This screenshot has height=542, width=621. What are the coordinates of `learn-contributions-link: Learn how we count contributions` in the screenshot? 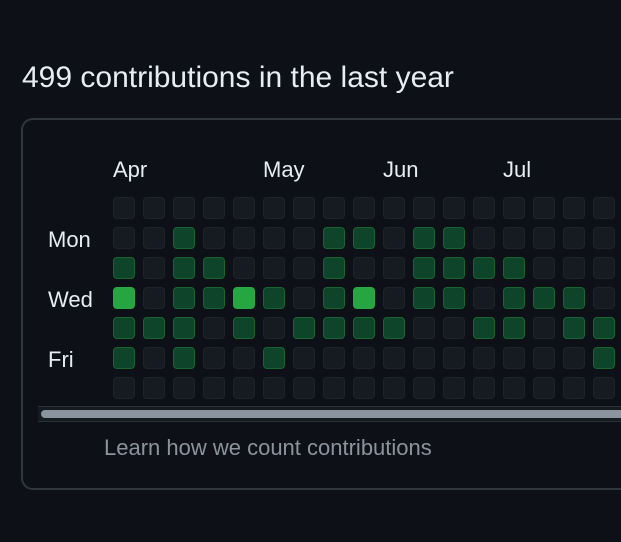 It's located at (268, 447).